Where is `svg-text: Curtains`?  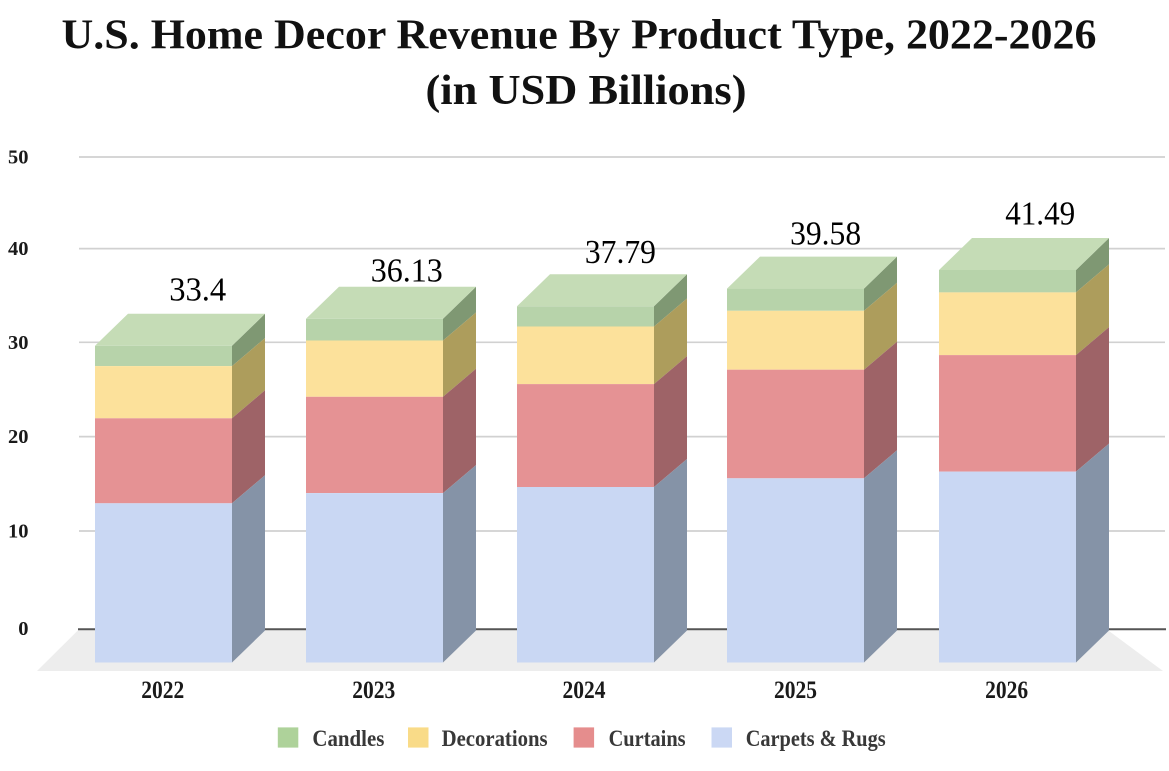 svg-text: Curtains is located at coordinates (647, 739).